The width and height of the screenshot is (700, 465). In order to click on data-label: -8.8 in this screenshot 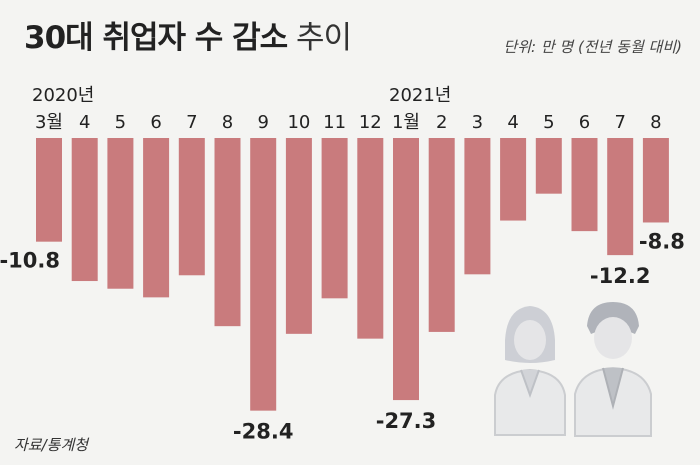, I will do `click(662, 241)`.